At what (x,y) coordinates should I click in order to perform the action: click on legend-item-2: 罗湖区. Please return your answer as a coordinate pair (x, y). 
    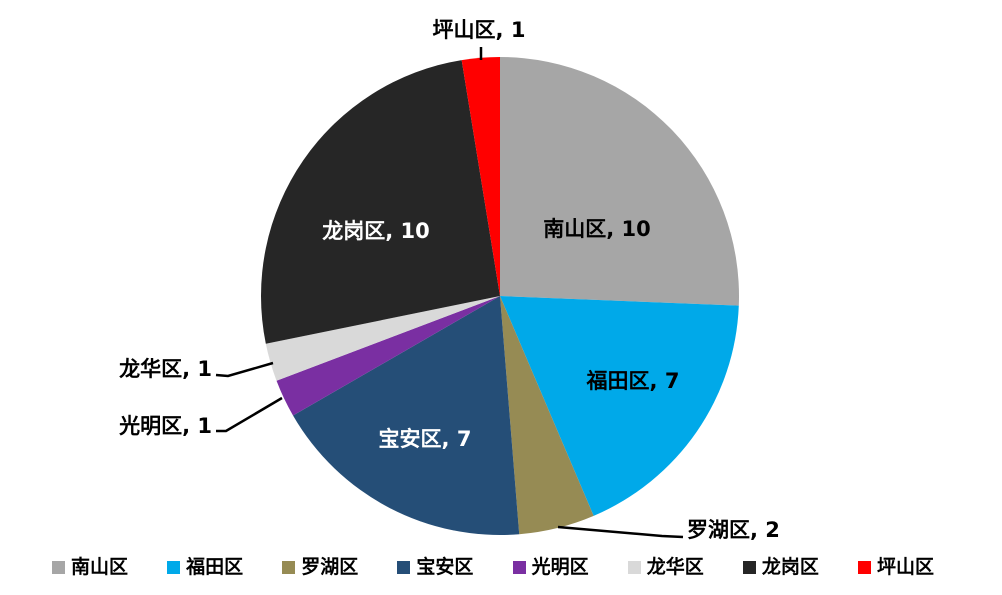
    Looking at the image, I should click on (320, 567).